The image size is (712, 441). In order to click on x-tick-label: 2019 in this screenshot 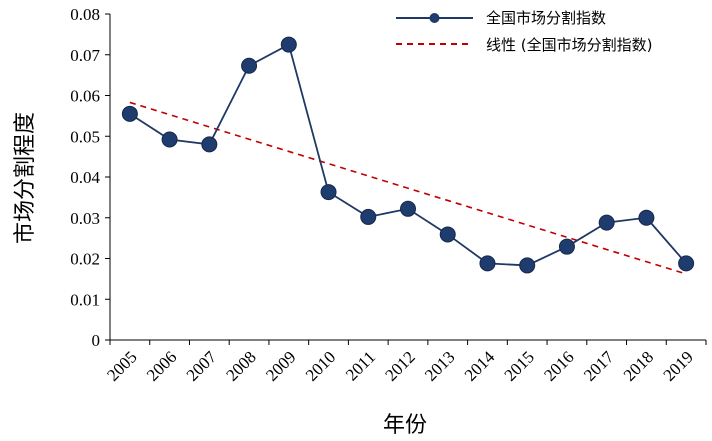, I will do `click(677, 365)`.